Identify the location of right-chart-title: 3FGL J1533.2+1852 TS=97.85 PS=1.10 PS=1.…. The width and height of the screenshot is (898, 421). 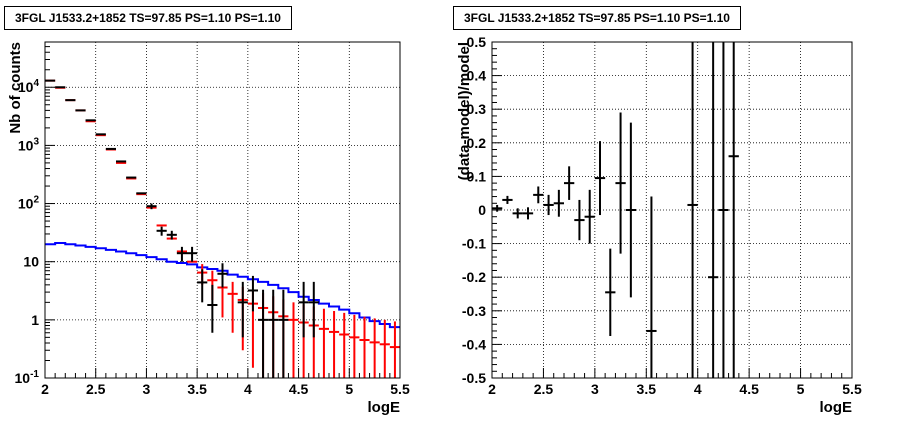
(597, 18).